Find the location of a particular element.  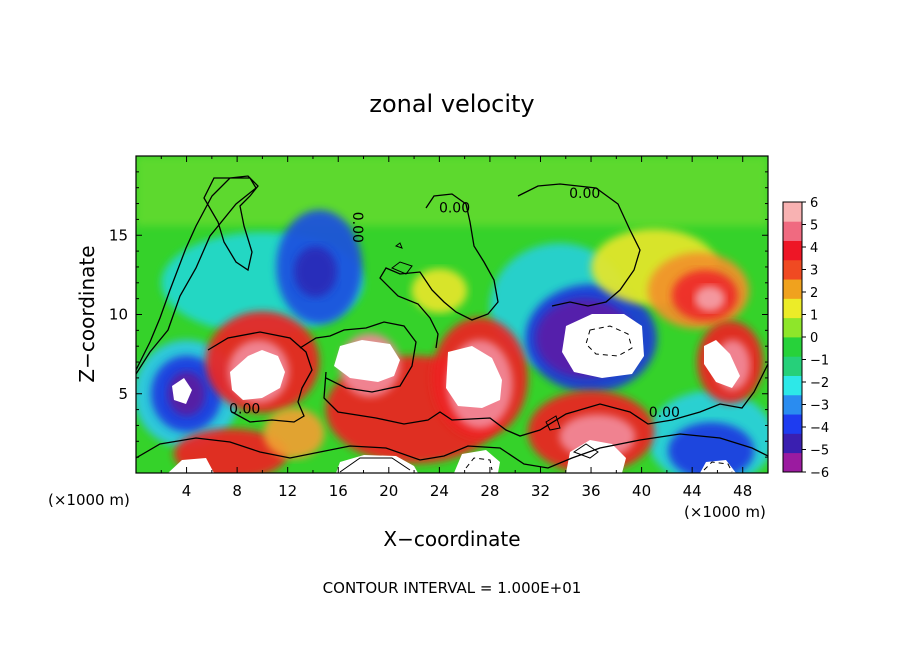

field-orange-left-lower is located at coordinates (294, 433).